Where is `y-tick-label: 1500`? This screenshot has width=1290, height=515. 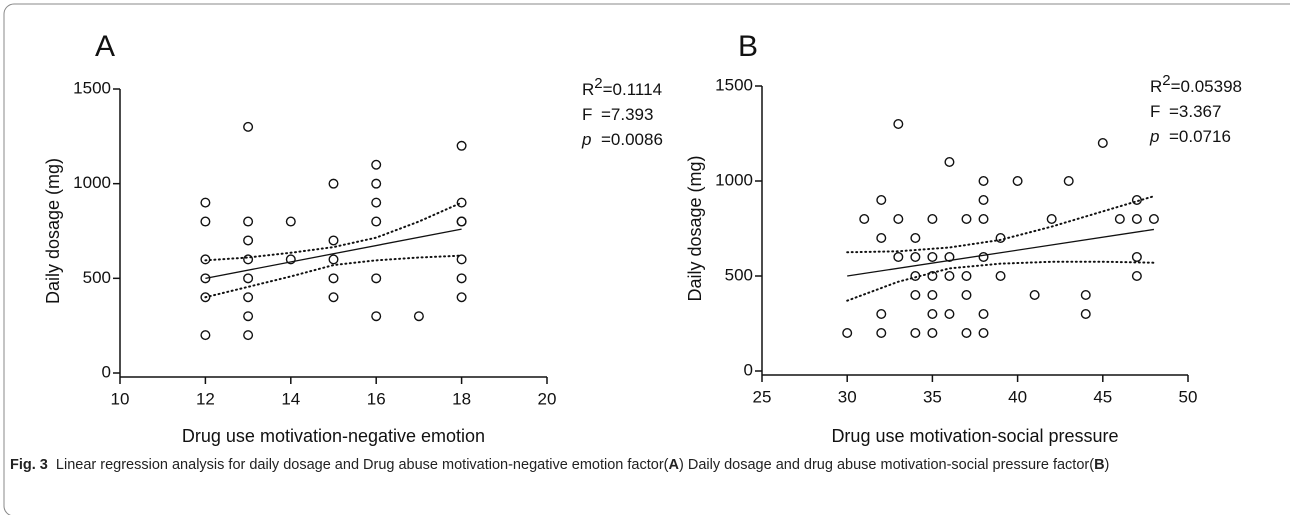
y-tick-label: 1500 is located at coordinates (734, 84).